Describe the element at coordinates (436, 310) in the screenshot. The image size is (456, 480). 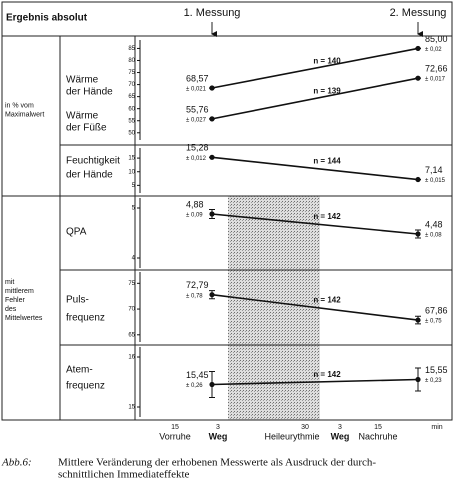
I see `value-label: 67,86` at that location.